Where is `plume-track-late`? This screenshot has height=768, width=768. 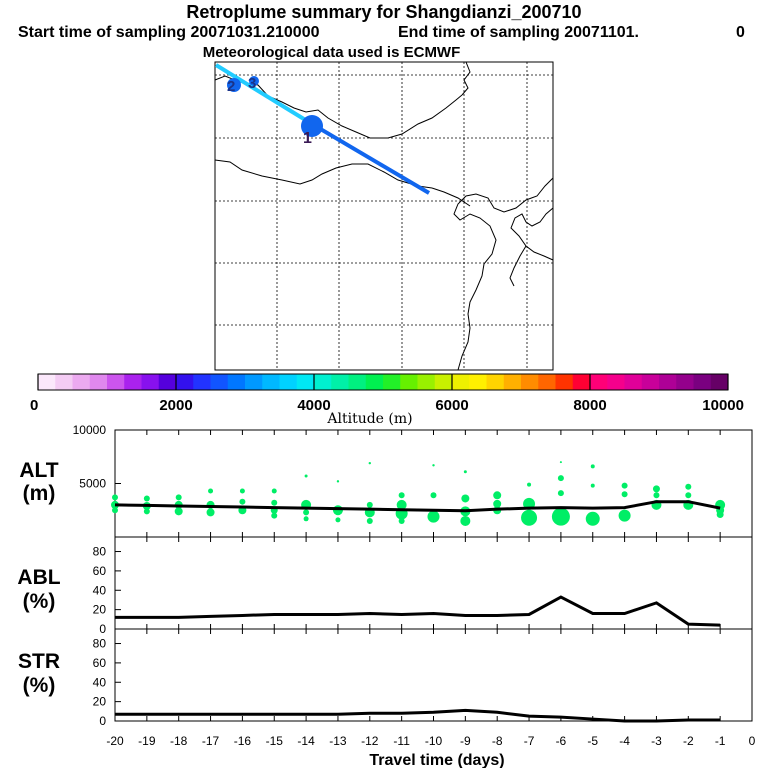
plume-track-late is located at coordinates (370, 158).